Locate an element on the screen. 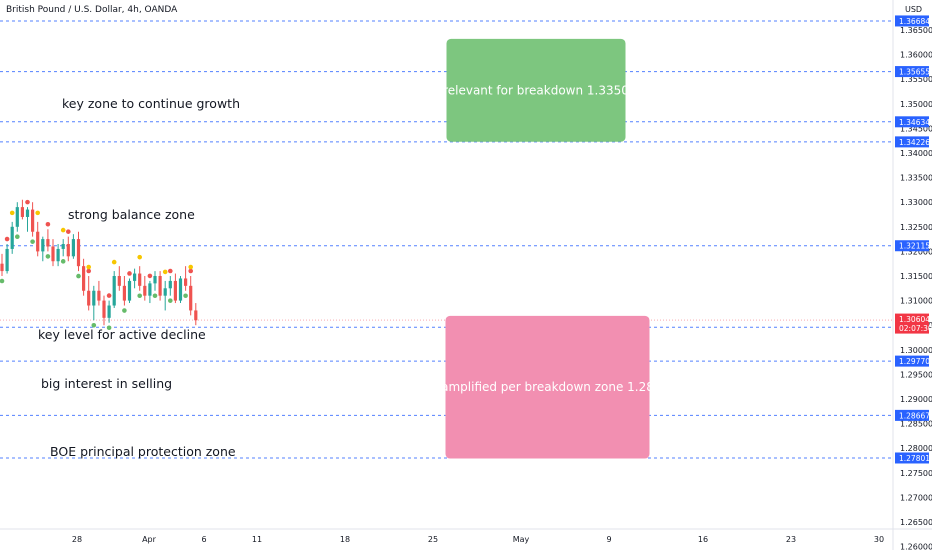  y-axis-tick-label: 1.29000 is located at coordinates (916, 399).